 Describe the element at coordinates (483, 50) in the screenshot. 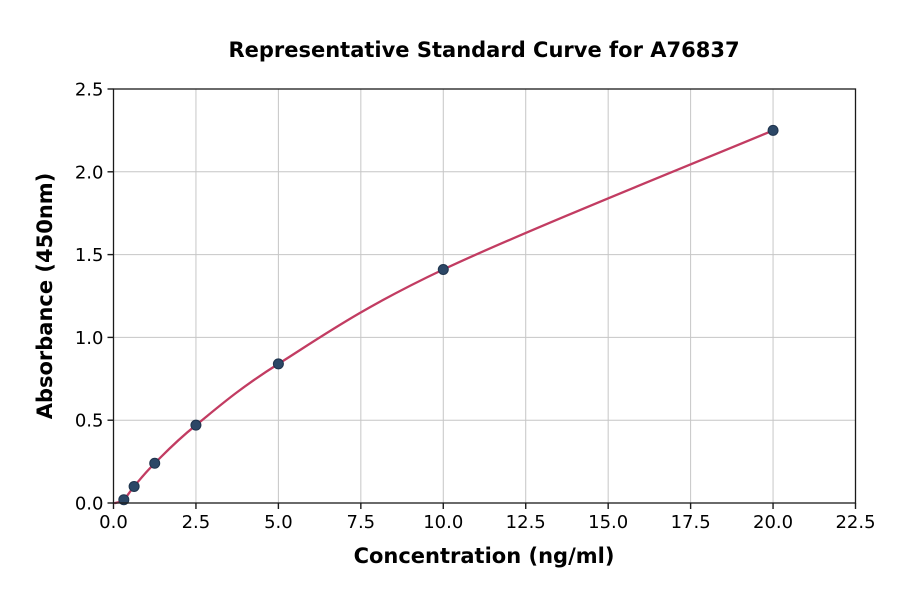

I see `chart-title: Representative Standard Curve for A76837` at that location.